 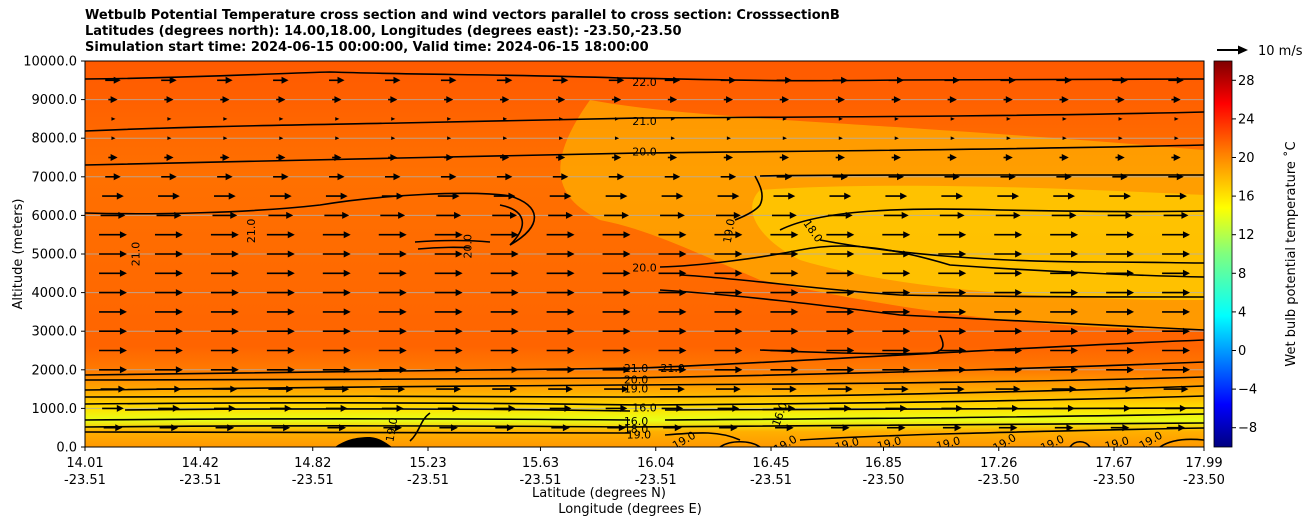 I want to click on contour-label: 21.0, so click(x=672, y=368).